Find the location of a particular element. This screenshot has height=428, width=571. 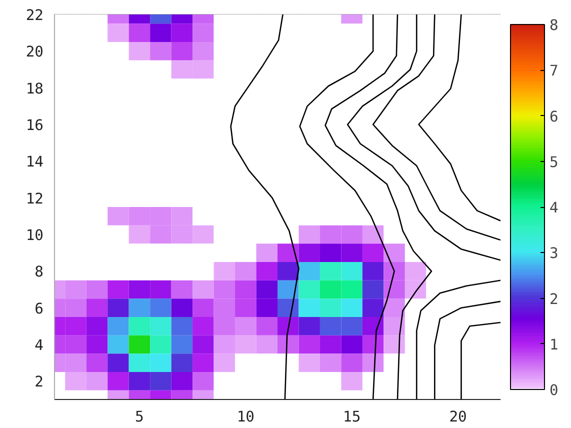

color-bar-label: 4 is located at coordinates (554, 208).